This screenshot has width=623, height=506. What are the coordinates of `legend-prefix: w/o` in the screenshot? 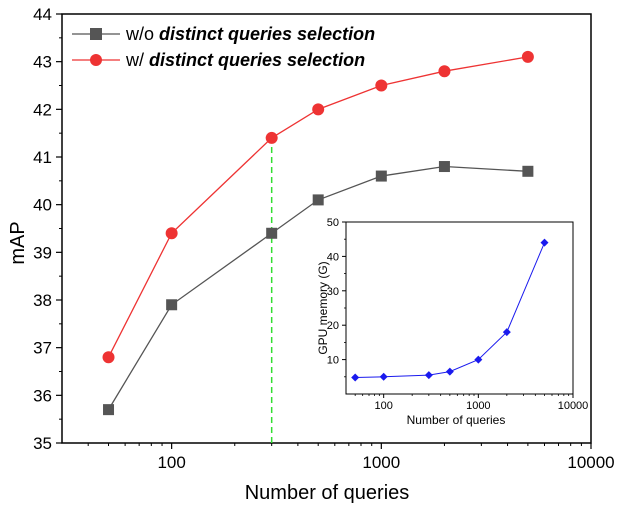 It's located at (142, 34).